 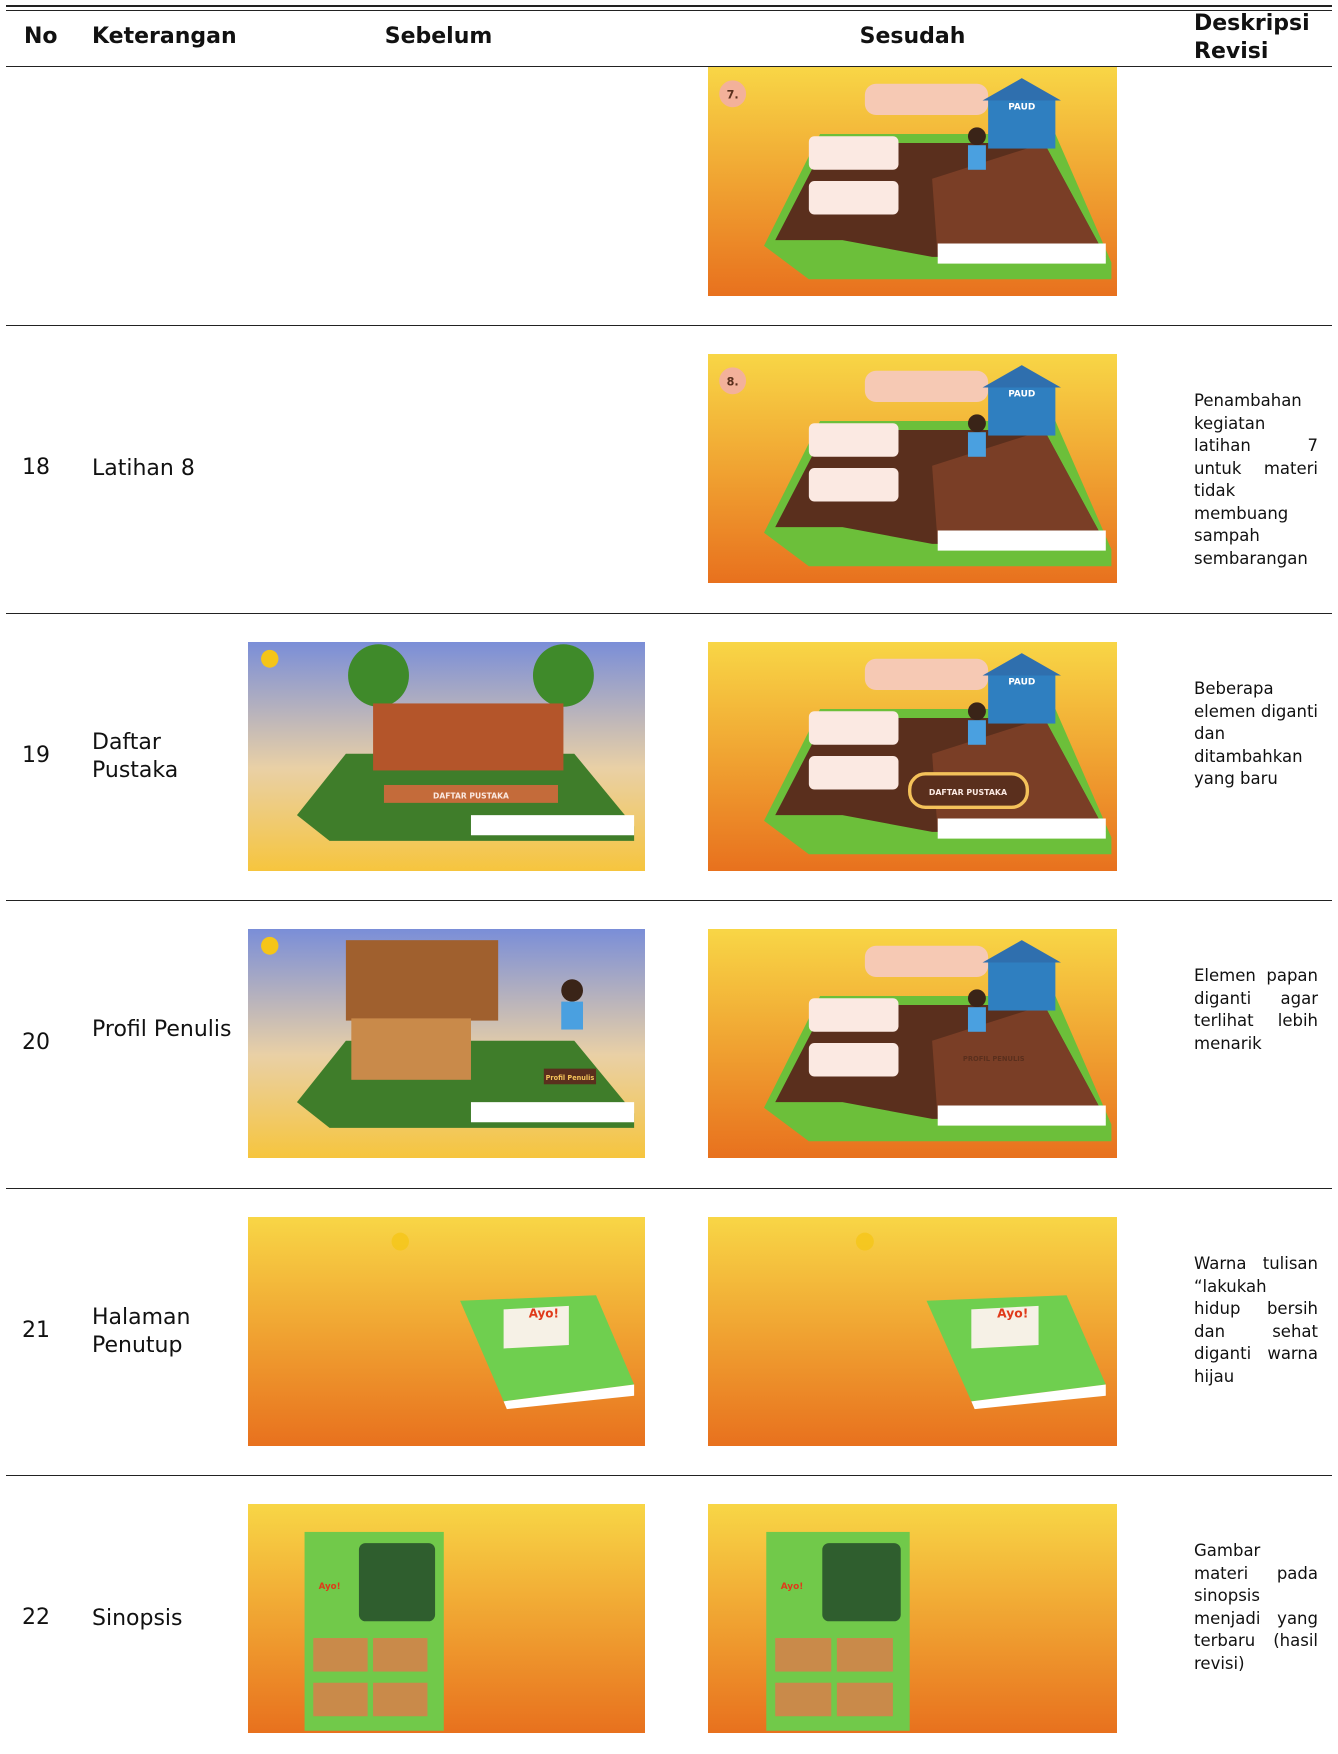 I want to click on row-no: 18, so click(x=36, y=467).